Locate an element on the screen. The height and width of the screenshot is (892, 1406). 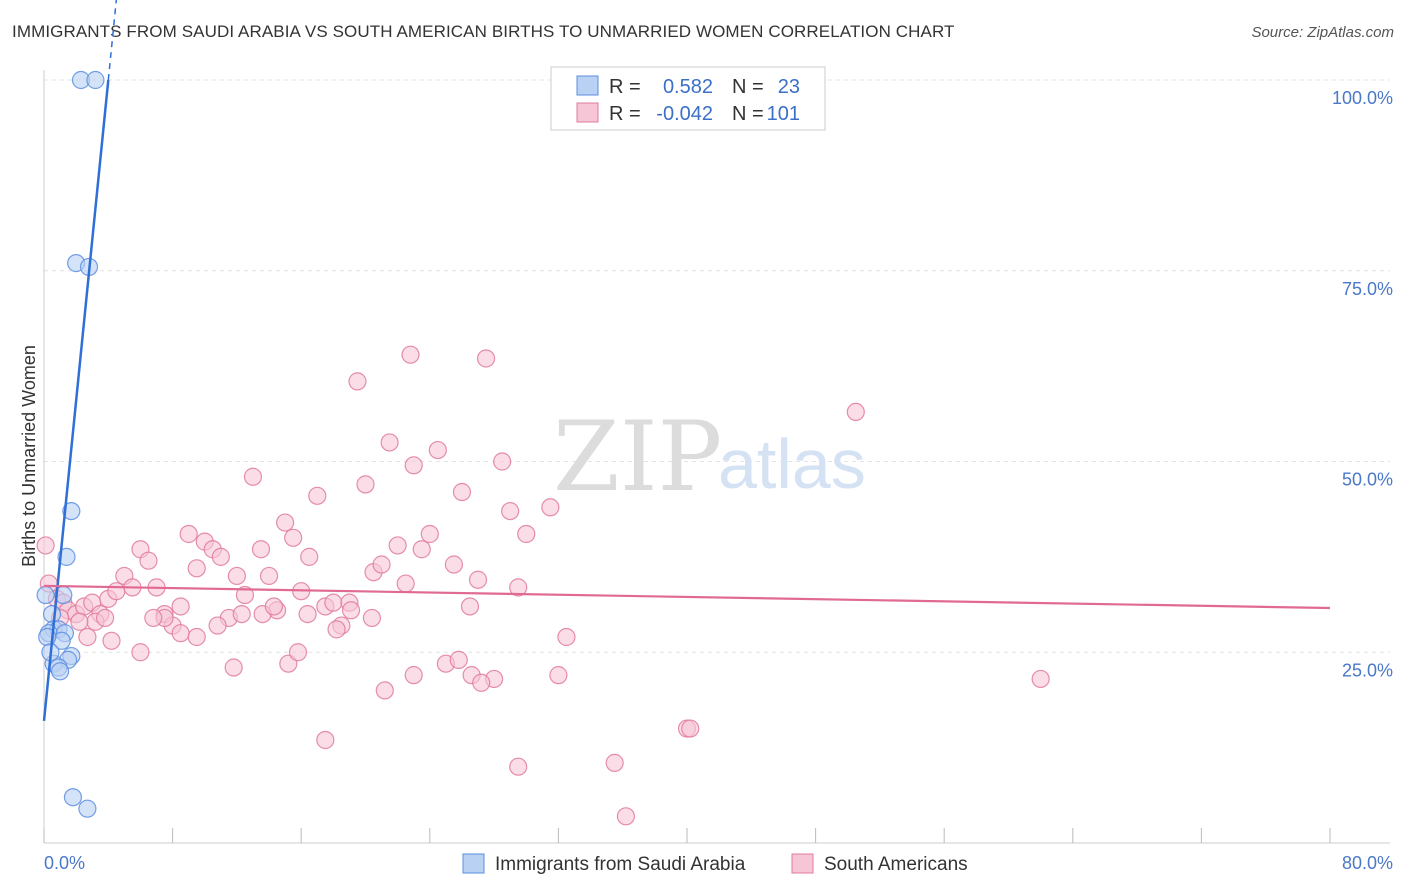
watermark: ZIP atlas is located at coordinates (709, 457).